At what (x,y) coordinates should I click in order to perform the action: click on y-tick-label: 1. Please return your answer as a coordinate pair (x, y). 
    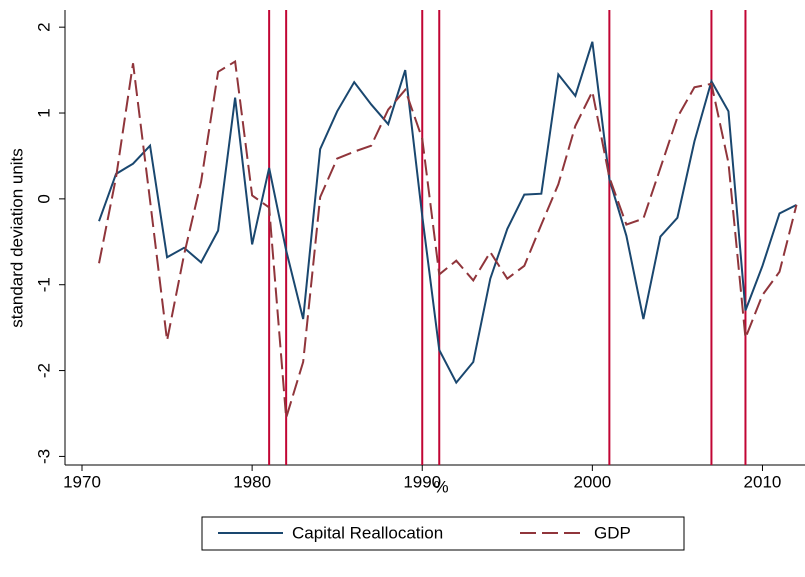
    Looking at the image, I should click on (43, 112).